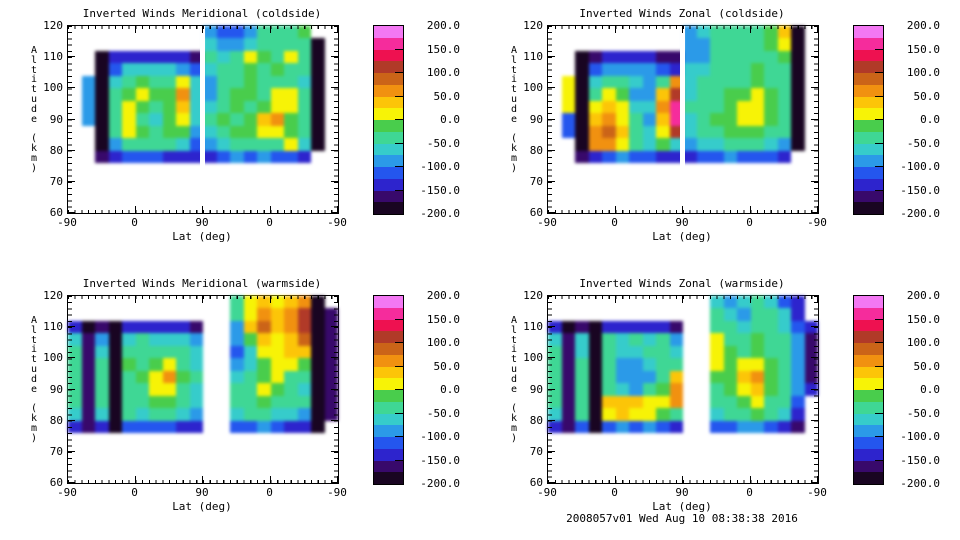 The height and width of the screenshot is (540, 960). I want to click on colorbar-tick-label: 200.0, so click(443, 295).